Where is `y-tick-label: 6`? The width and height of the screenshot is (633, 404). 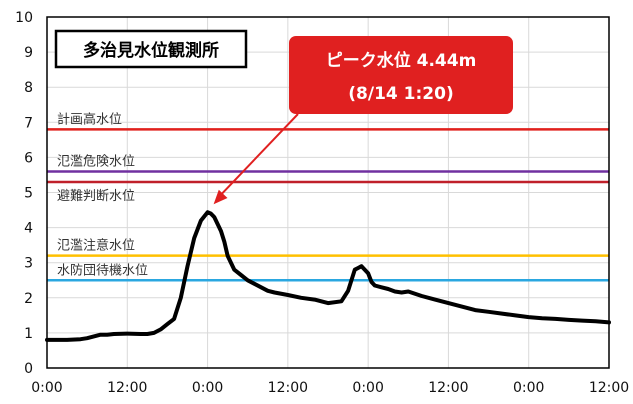 y-tick-label: 6 is located at coordinates (28, 158).